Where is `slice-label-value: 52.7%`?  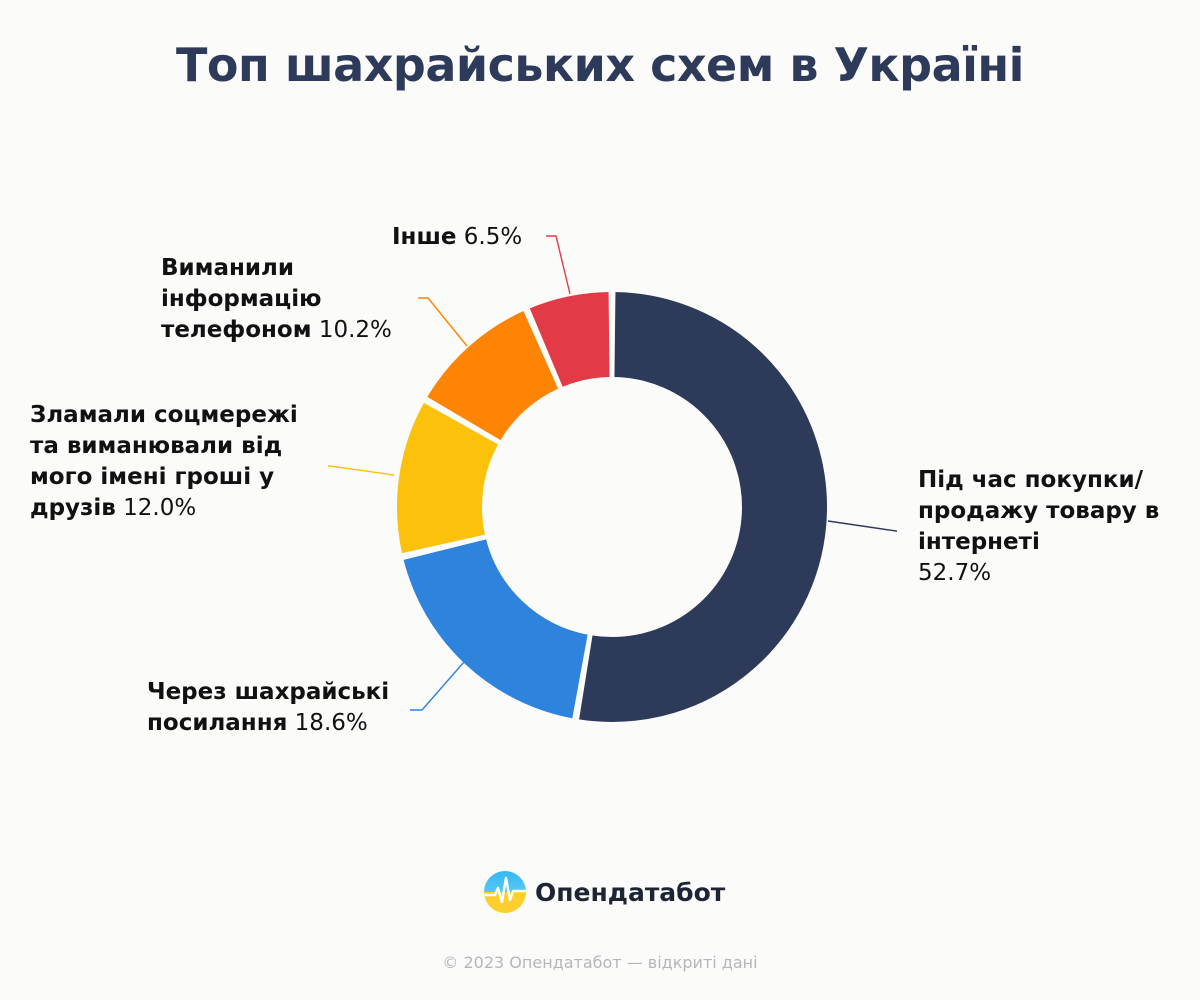
slice-label-value: 52.7% is located at coordinates (955, 573).